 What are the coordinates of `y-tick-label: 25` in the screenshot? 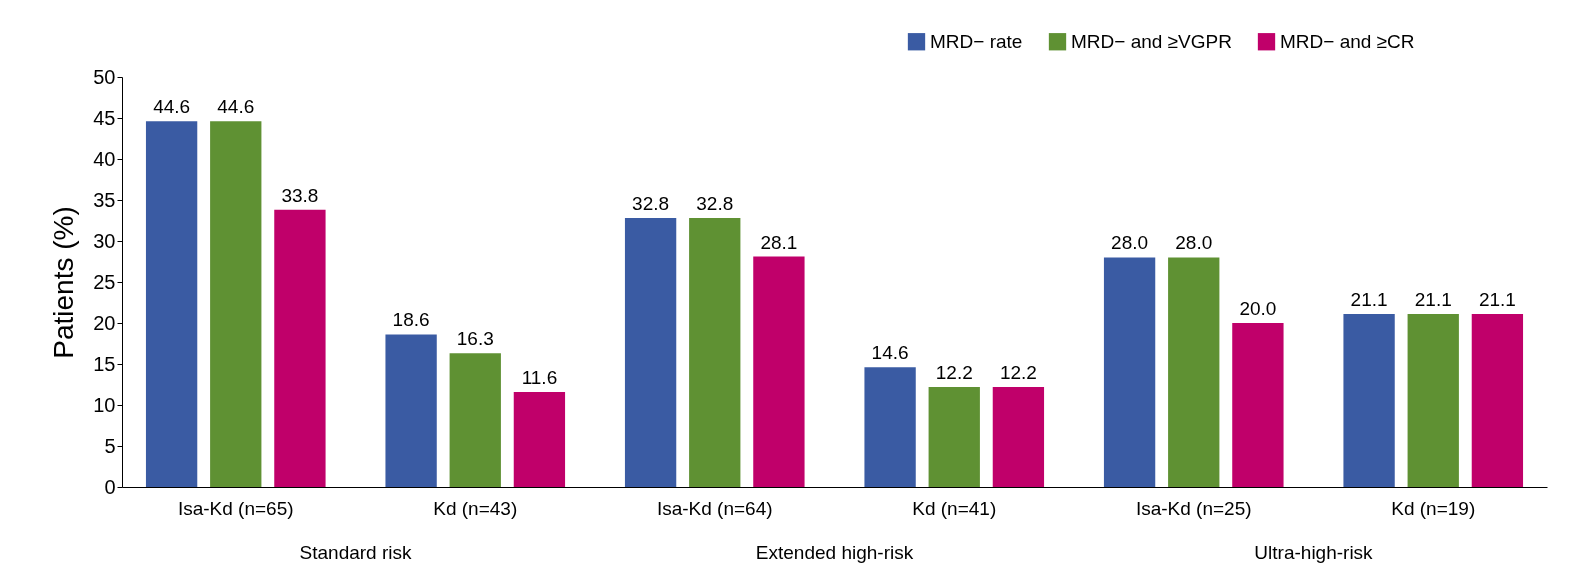 It's located at (104, 281).